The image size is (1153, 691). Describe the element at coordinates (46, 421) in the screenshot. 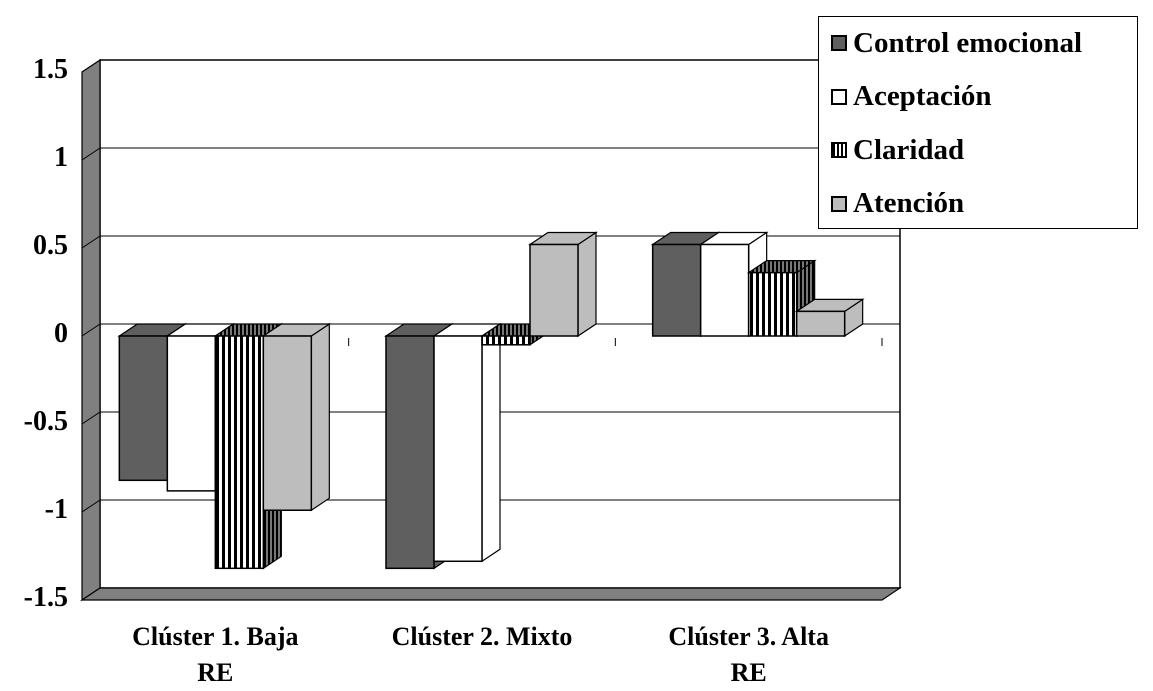

I see `y-tick-label: -0.5` at that location.